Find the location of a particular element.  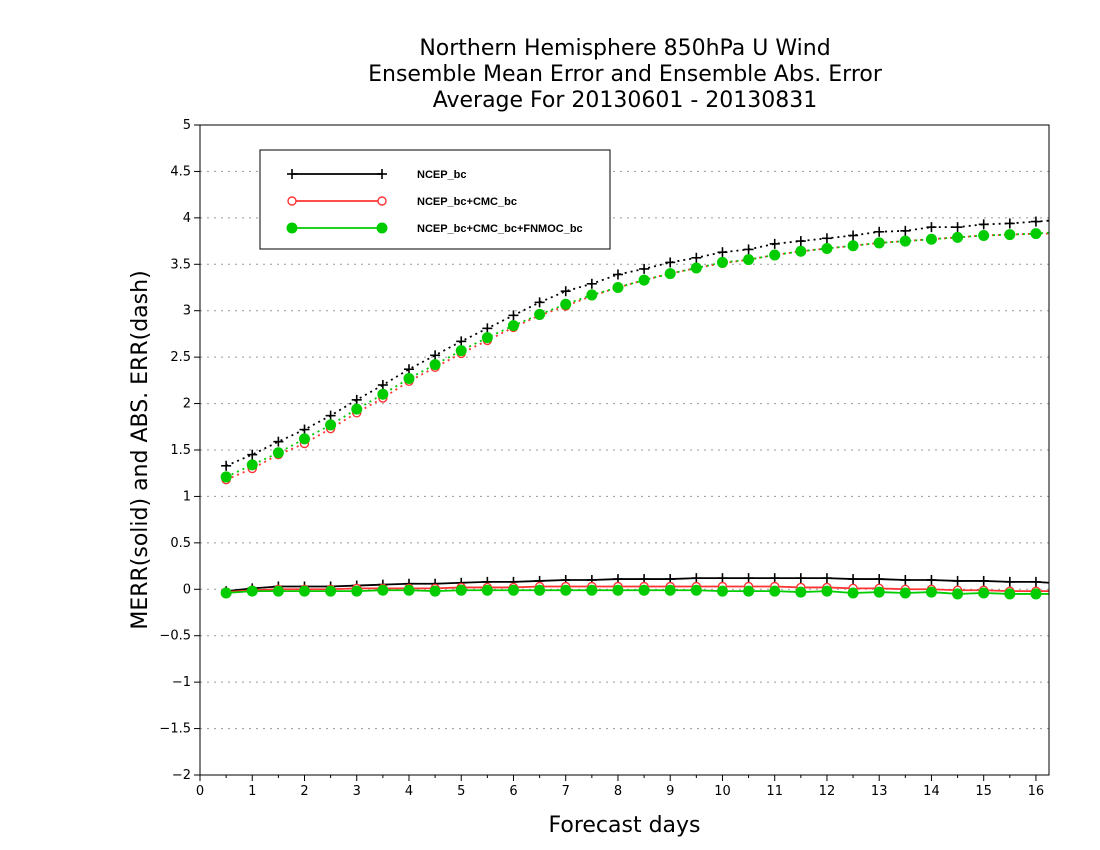

legend-label: NCEP_bc+CMC_bc+FNMOC_bc is located at coordinates (500, 229).